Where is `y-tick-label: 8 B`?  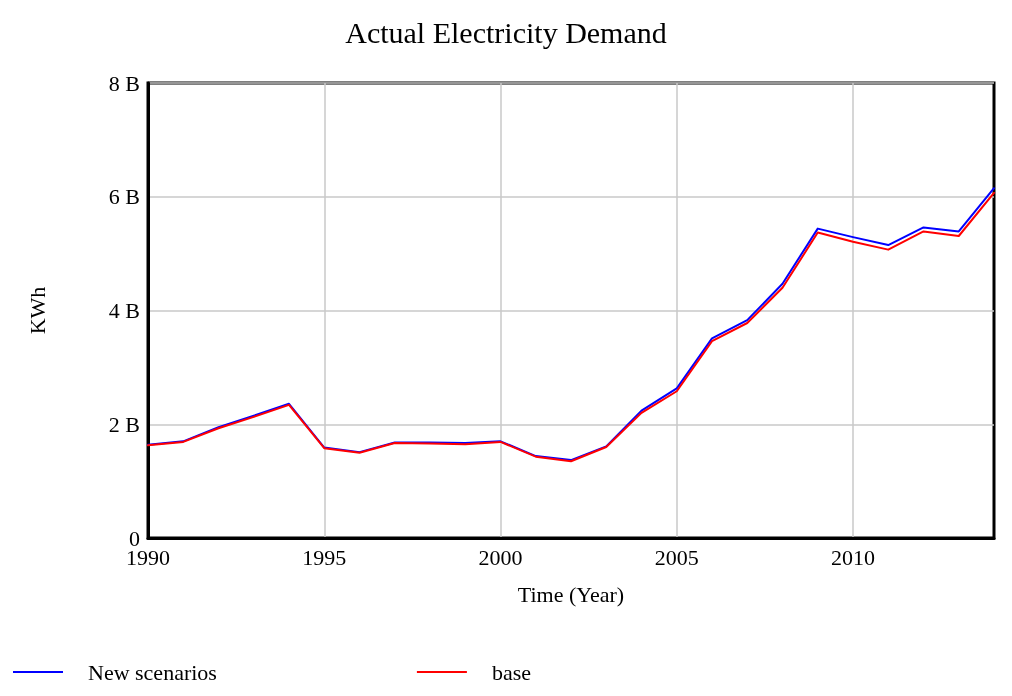 y-tick-label: 8 B is located at coordinates (124, 83).